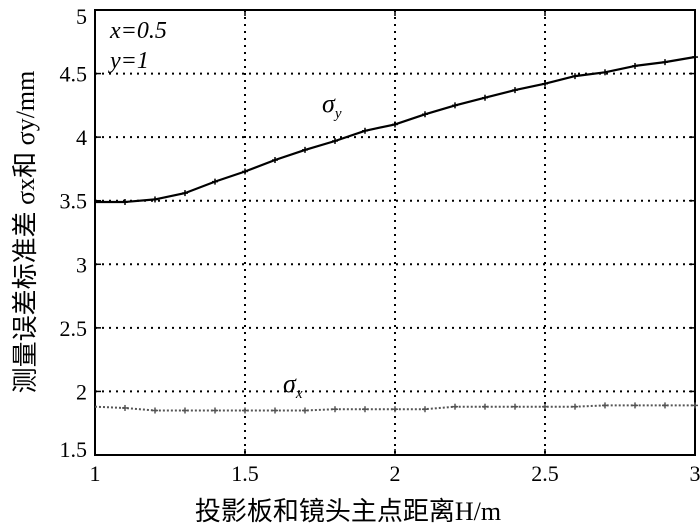  I want to click on x-tick-label: 1.5, so click(245, 473).